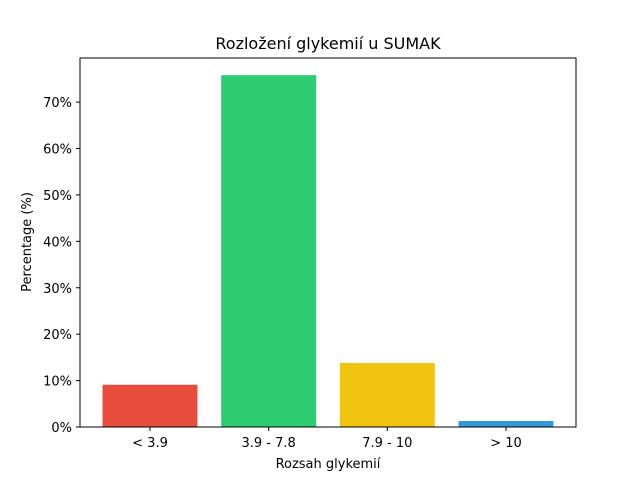  I want to click on x-tick-label: > 10, so click(506, 443).